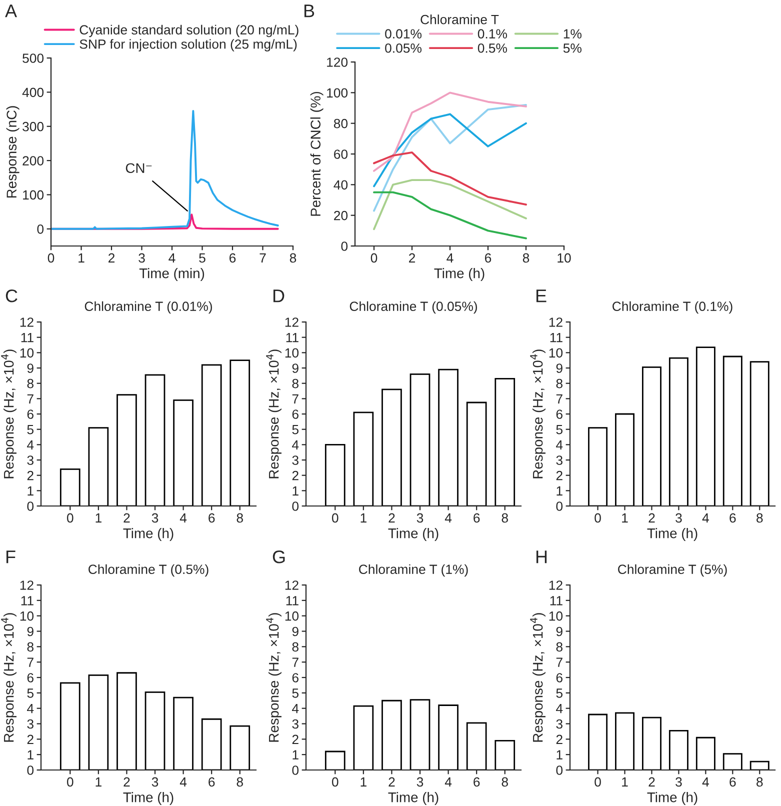 This screenshot has width=781, height=806. I want to click on y-axis-title: Response (nC), so click(13, 152).